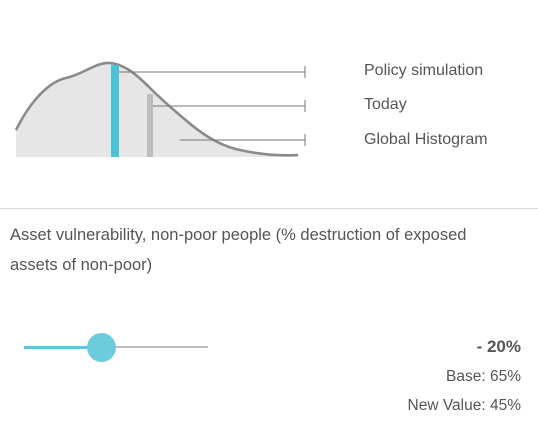 Image resolution: width=538 pixels, height=446 pixels. What do you see at coordinates (154, 347) in the screenshot?
I see `slider-track-remaining` at bounding box center [154, 347].